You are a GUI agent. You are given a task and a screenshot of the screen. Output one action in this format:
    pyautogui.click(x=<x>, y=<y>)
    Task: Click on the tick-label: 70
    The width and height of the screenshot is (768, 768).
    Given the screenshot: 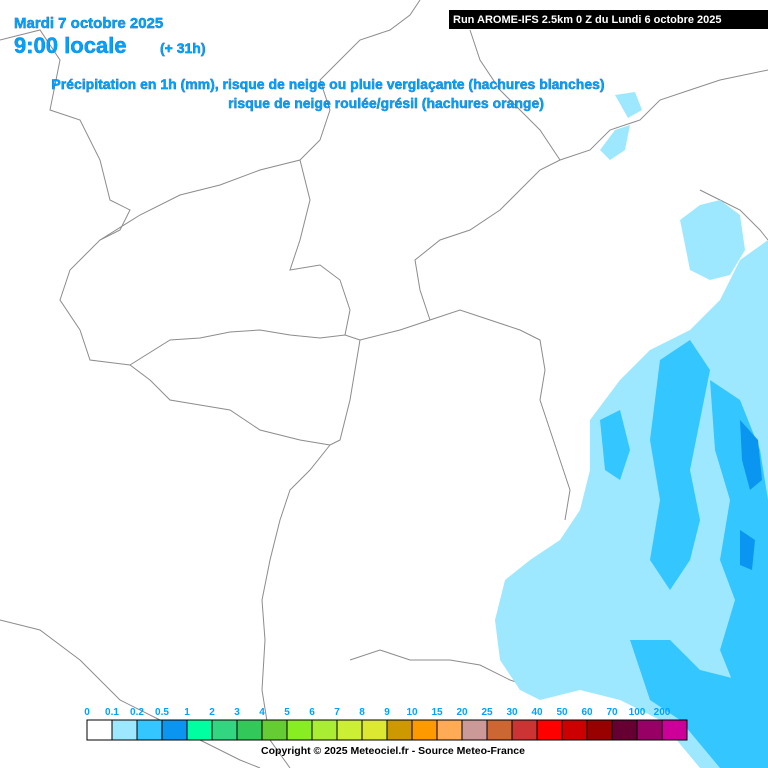 What is the action you would take?
    pyautogui.click(x=612, y=712)
    